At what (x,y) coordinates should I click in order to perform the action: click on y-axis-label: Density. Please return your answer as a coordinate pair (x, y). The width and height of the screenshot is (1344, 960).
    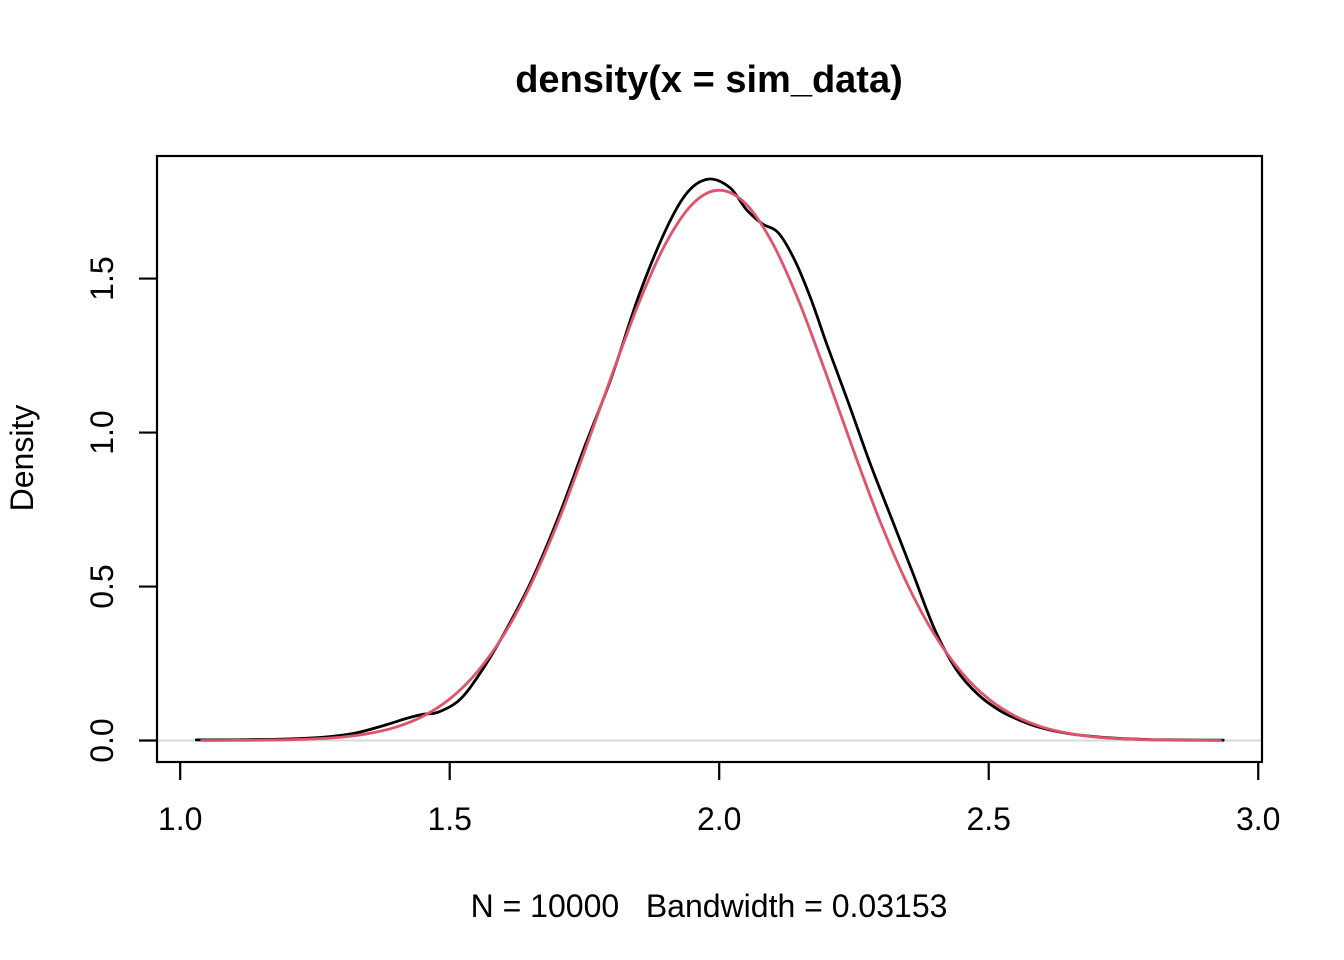
    Looking at the image, I should click on (22, 458).